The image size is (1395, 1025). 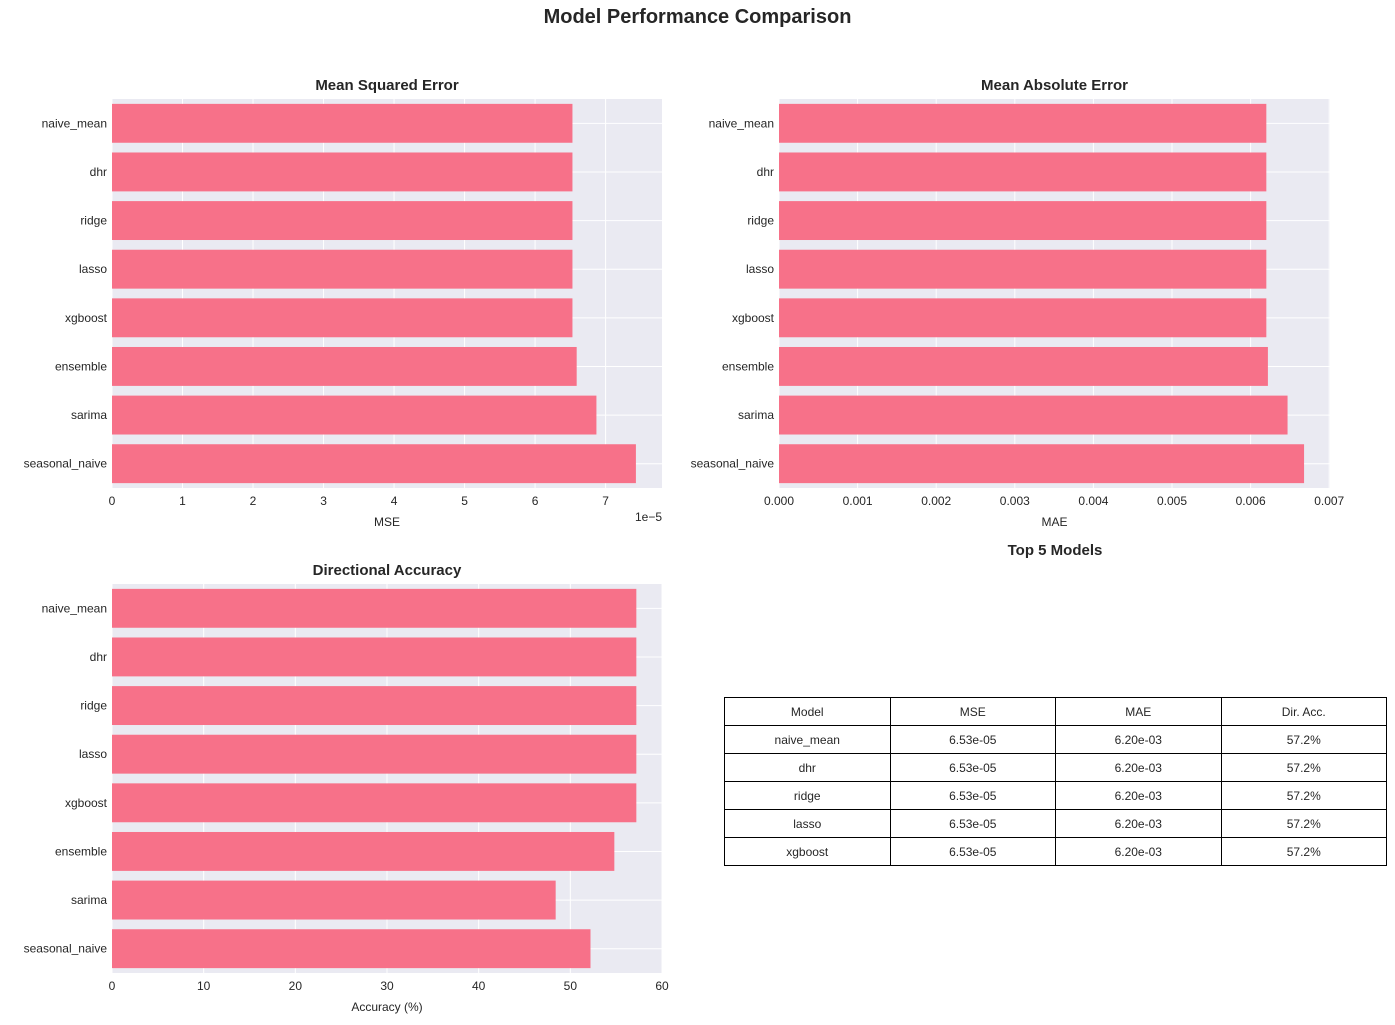 What do you see at coordinates (1138, 711) in the screenshot?
I see `header-mae: MAE` at bounding box center [1138, 711].